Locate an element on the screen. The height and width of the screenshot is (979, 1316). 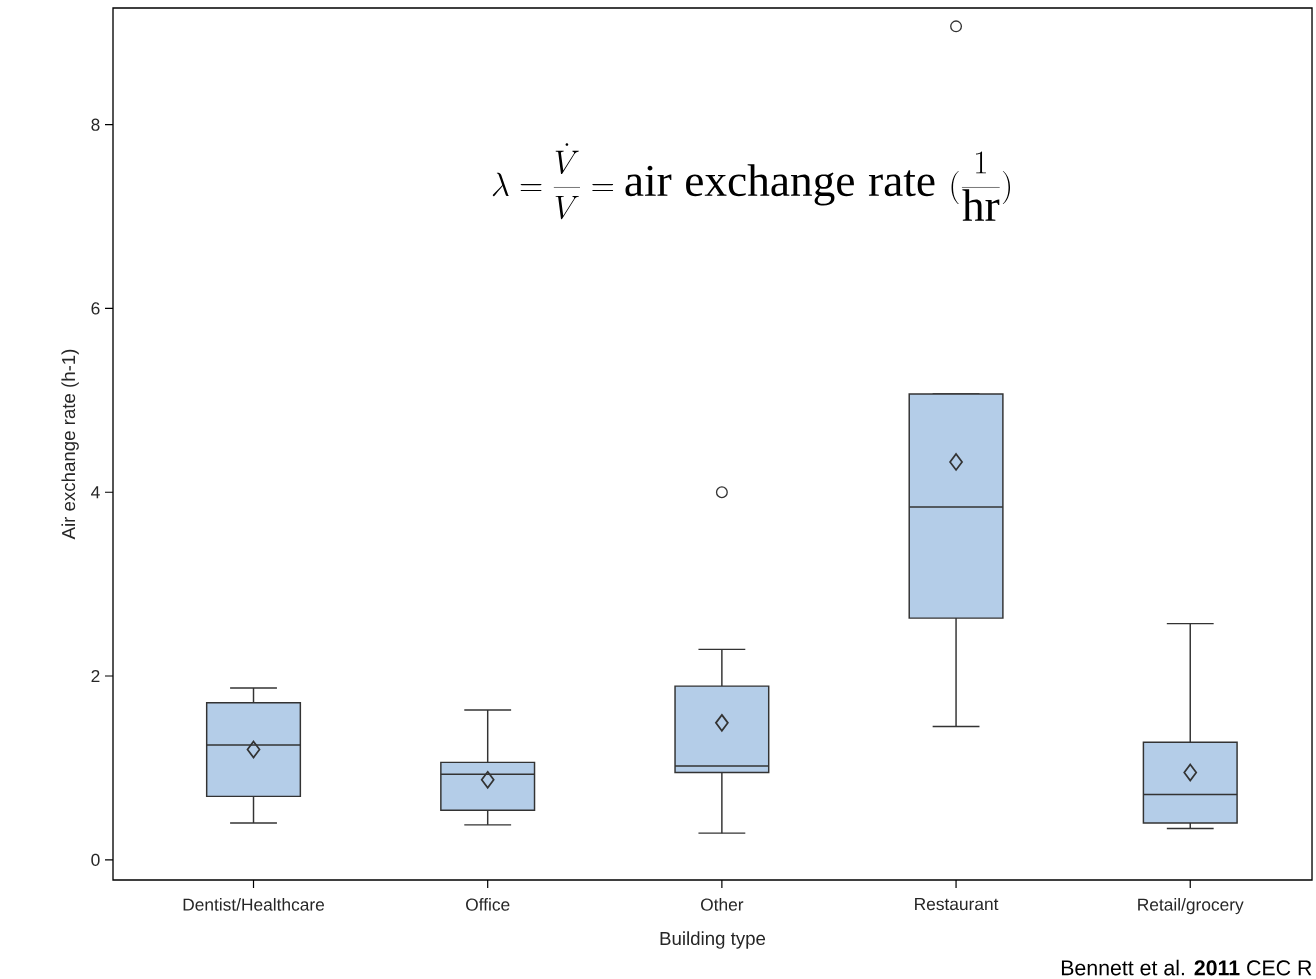
y-axis-title: Air exchange rate (h-1) is located at coordinates (70, 444).